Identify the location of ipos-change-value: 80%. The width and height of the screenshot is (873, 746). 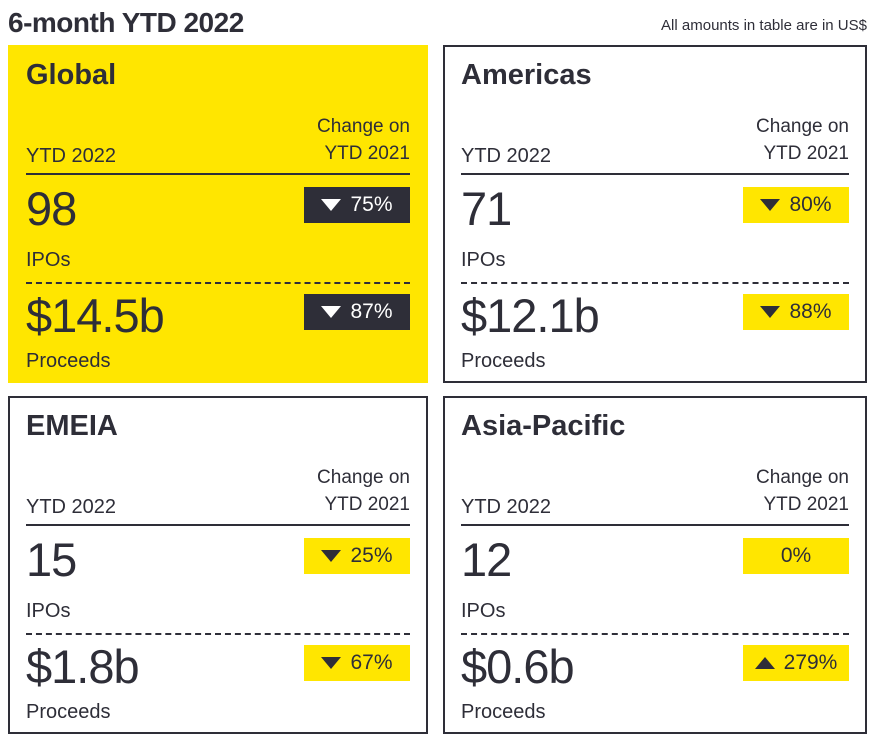
(810, 204).